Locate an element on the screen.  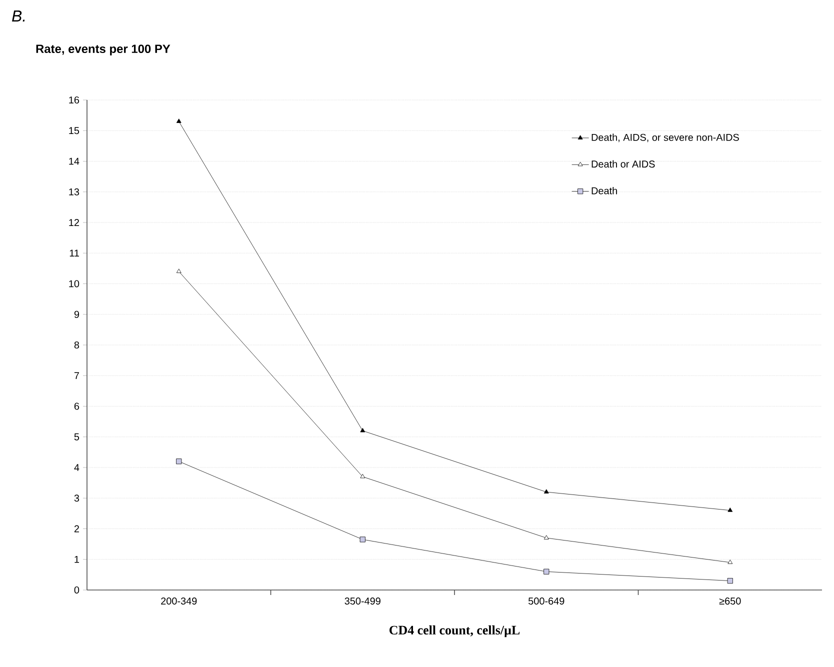
x-axis-title: CD4 cell count, cells/µL is located at coordinates (455, 631).